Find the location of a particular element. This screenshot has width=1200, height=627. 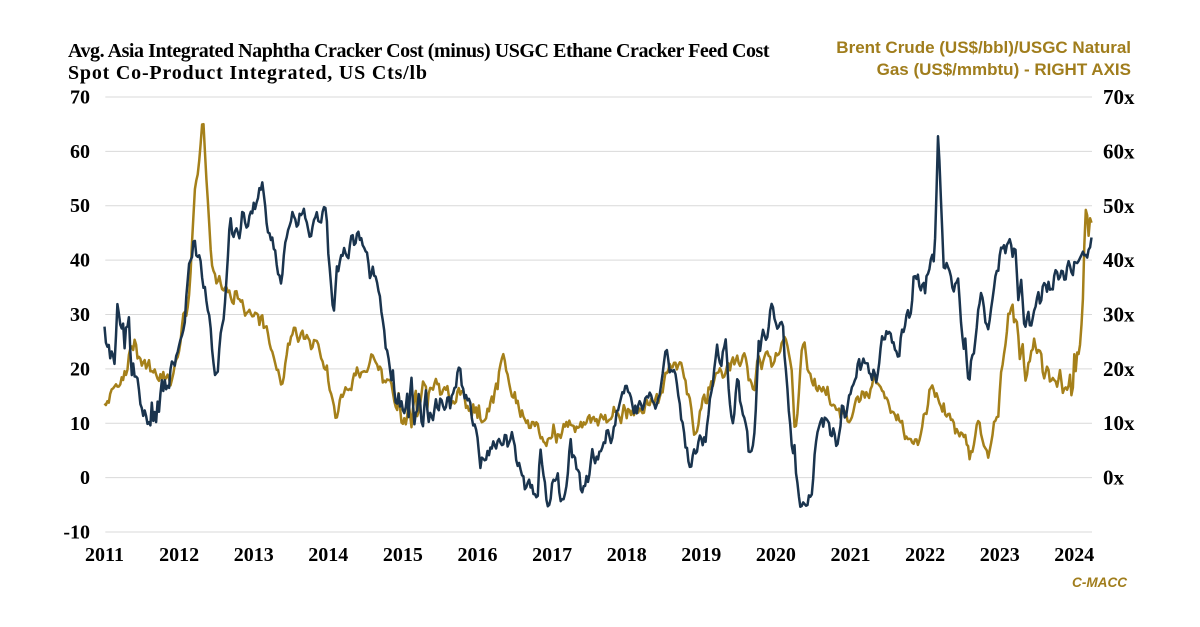

svg-text: 2013 is located at coordinates (254, 555).